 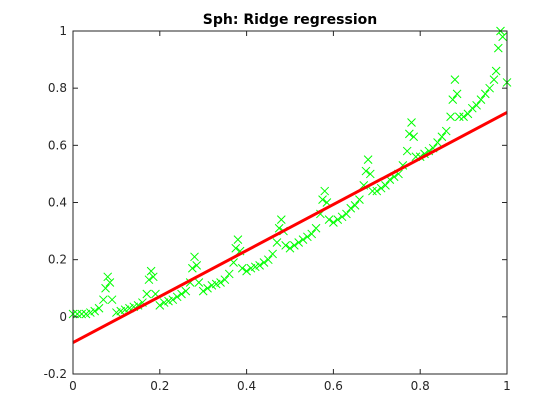 I want to click on y-tick-label: 0, so click(x=63, y=317).